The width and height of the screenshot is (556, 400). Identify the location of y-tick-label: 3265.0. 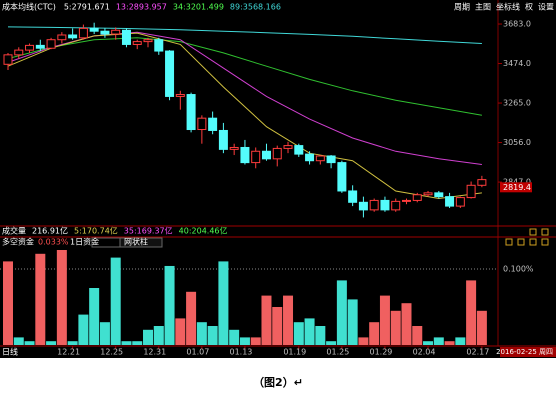
(517, 103).